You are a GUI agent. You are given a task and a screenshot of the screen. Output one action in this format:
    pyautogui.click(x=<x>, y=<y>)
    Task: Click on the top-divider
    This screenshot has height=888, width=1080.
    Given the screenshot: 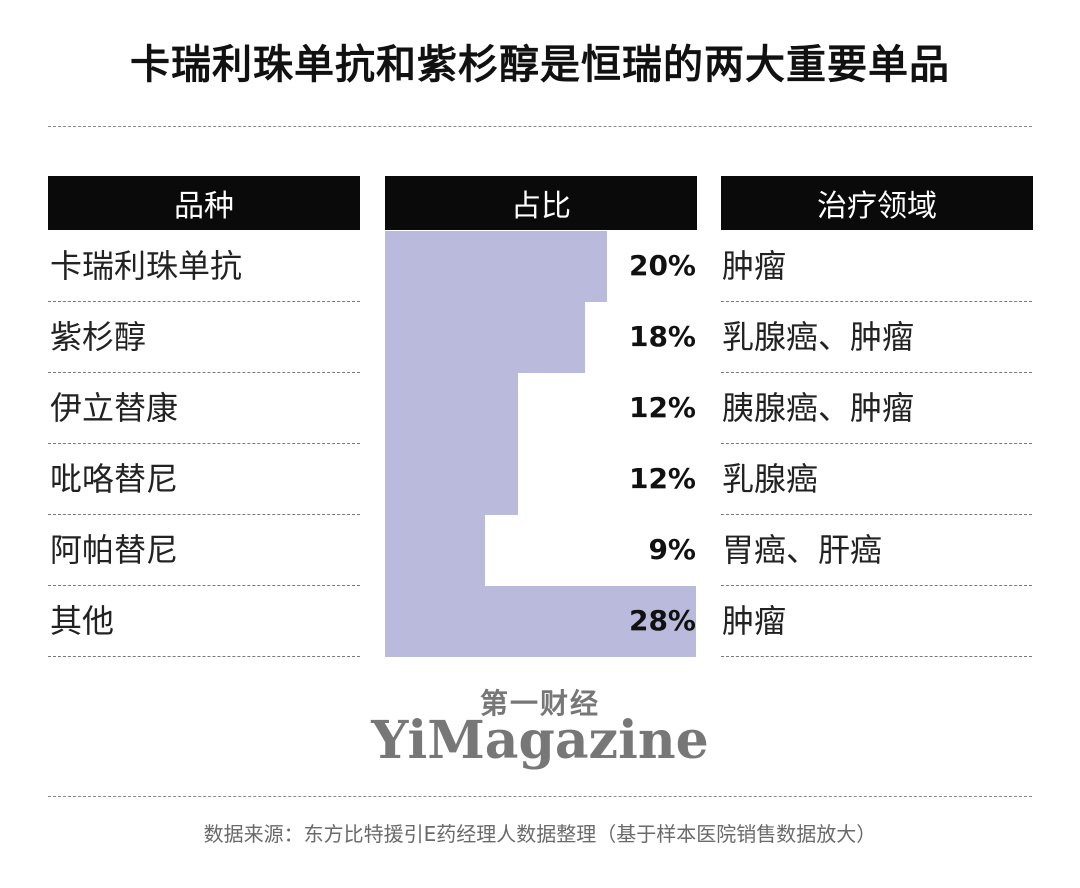 What is the action you would take?
    pyautogui.click(x=540, y=126)
    